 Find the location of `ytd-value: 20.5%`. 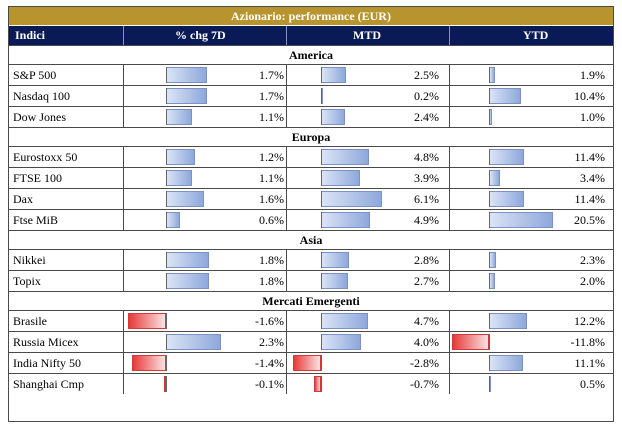

ytd-value: 20.5% is located at coordinates (589, 220).